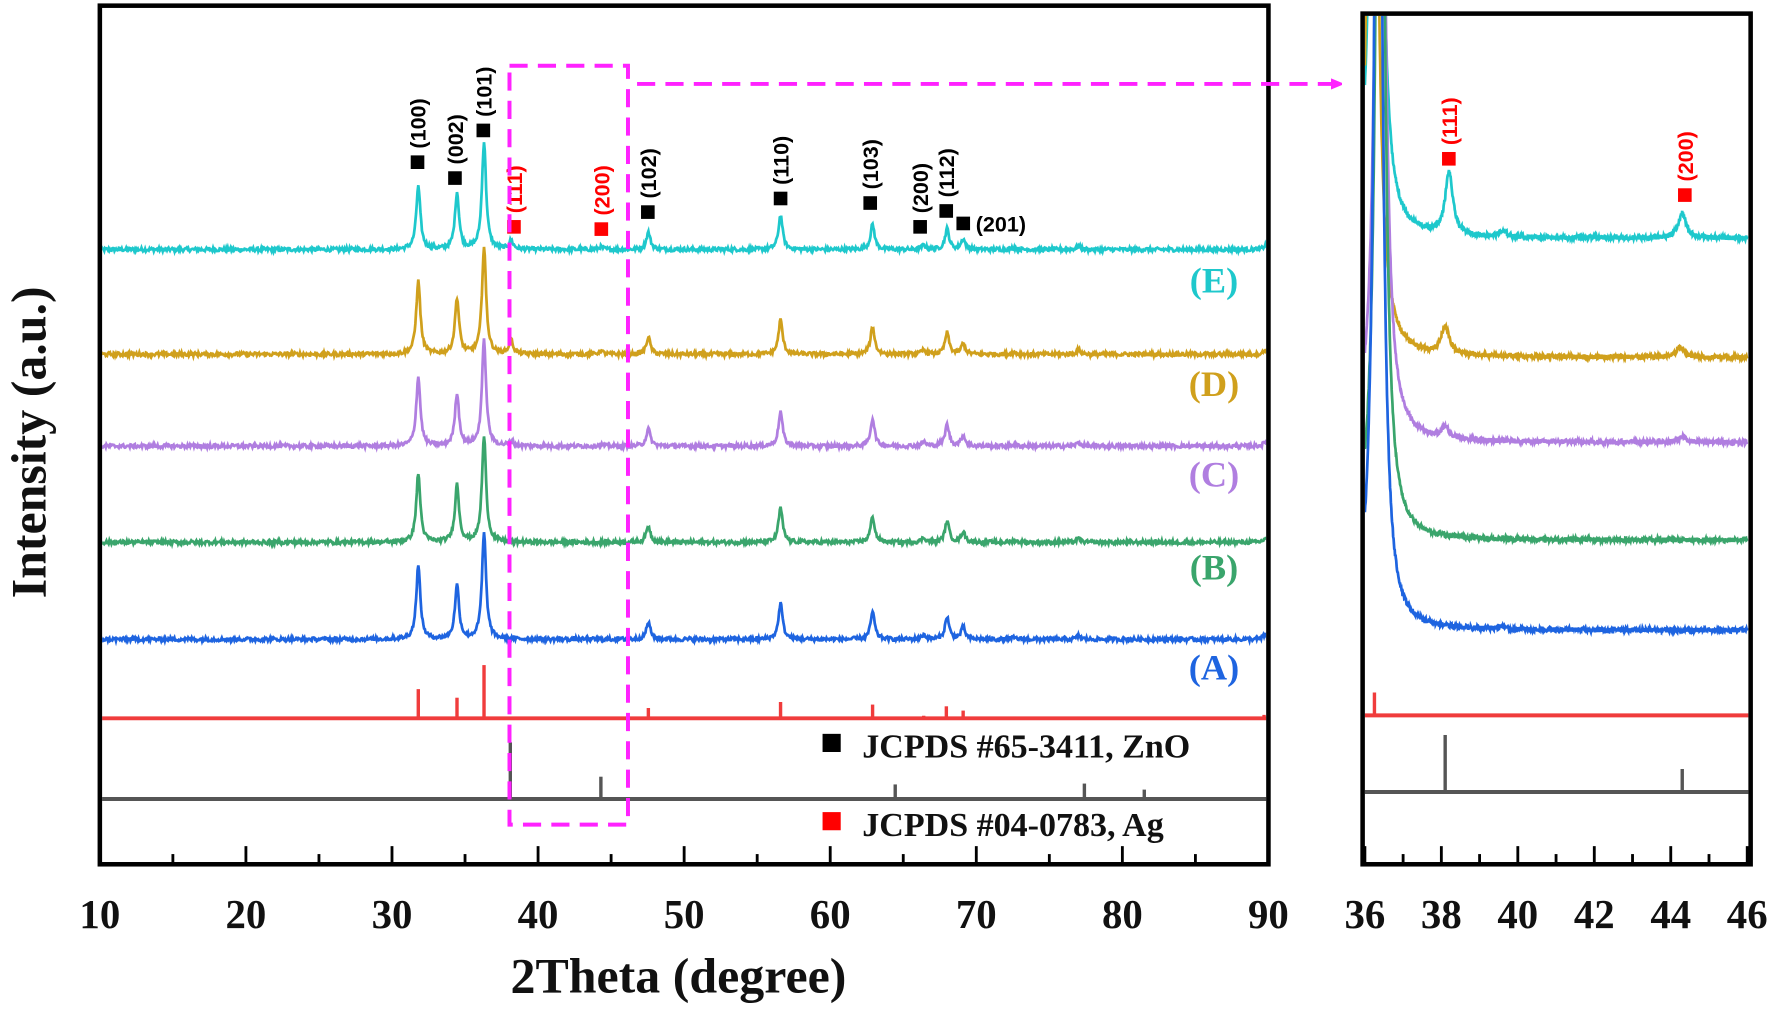  Describe the element at coordinates (831, 742) in the screenshot. I see `legend-marker-zno` at that location.